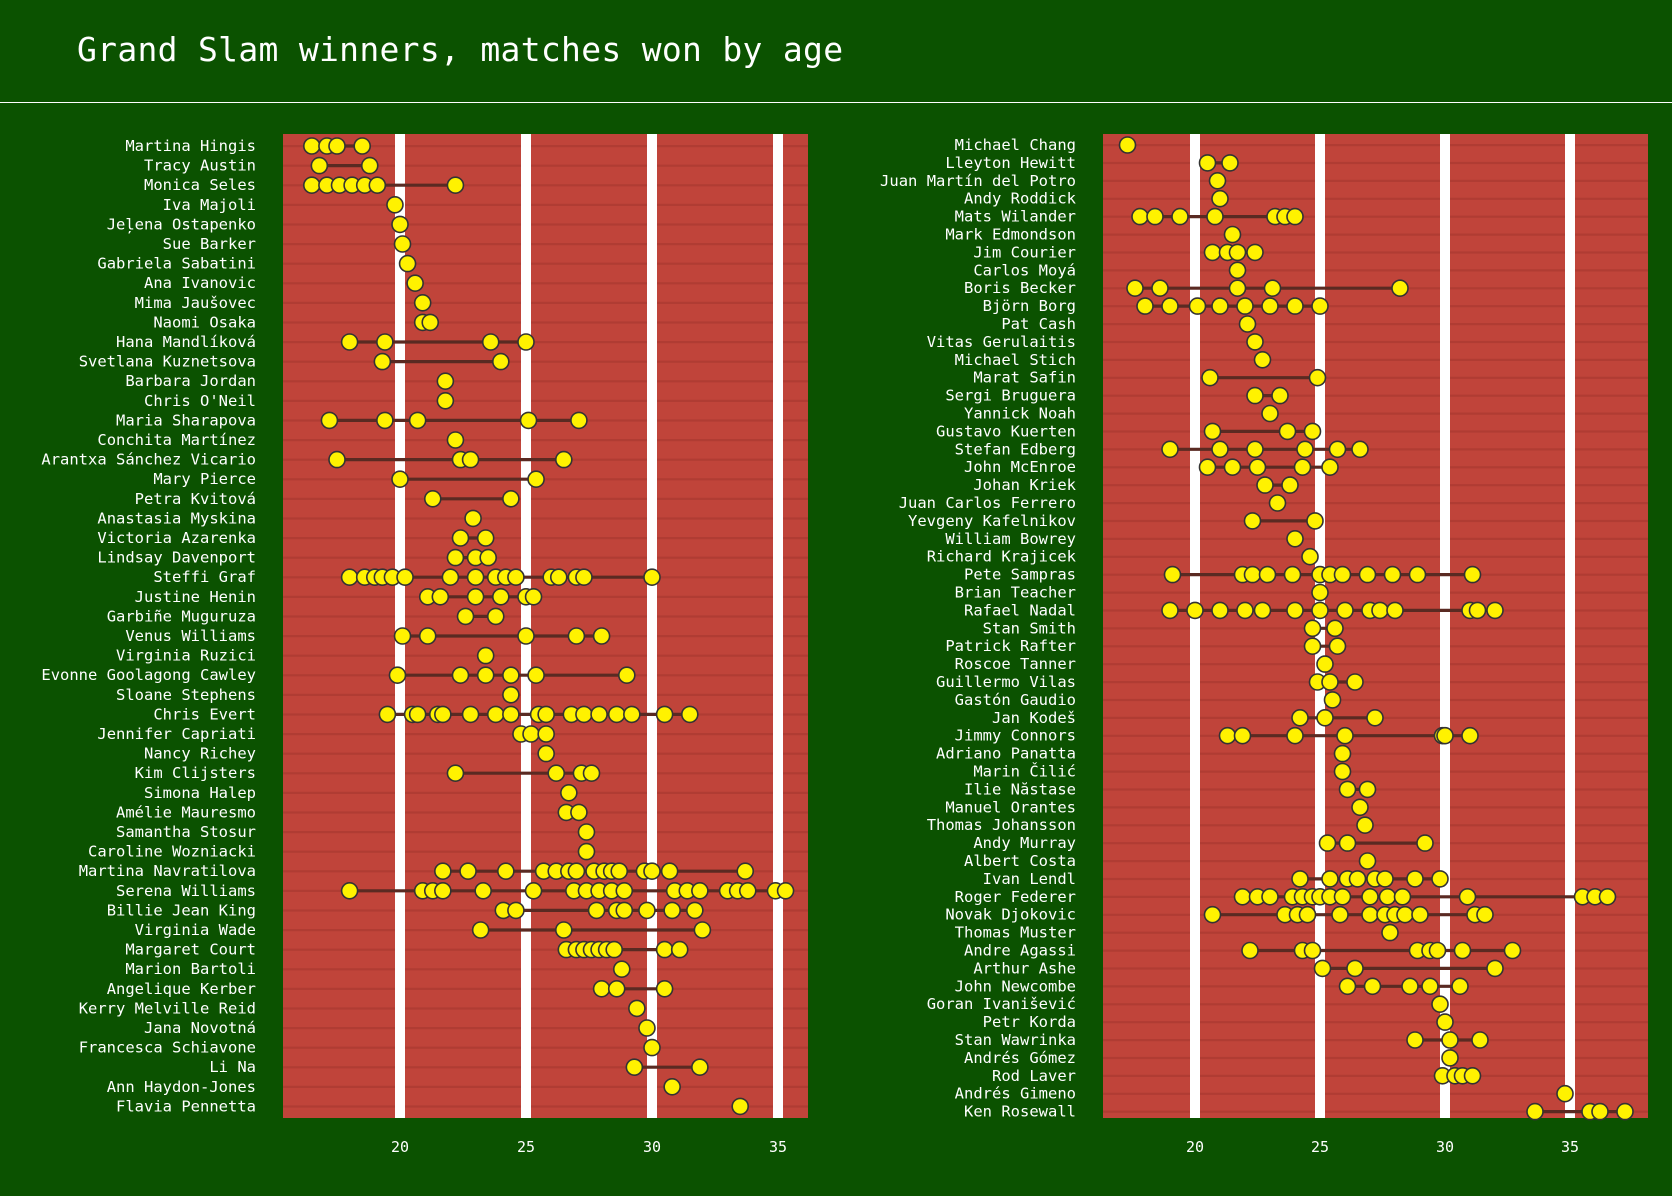  What do you see at coordinates (1170, 789) in the screenshot?
I see `player-row: Ilie Năstase` at bounding box center [1170, 789].